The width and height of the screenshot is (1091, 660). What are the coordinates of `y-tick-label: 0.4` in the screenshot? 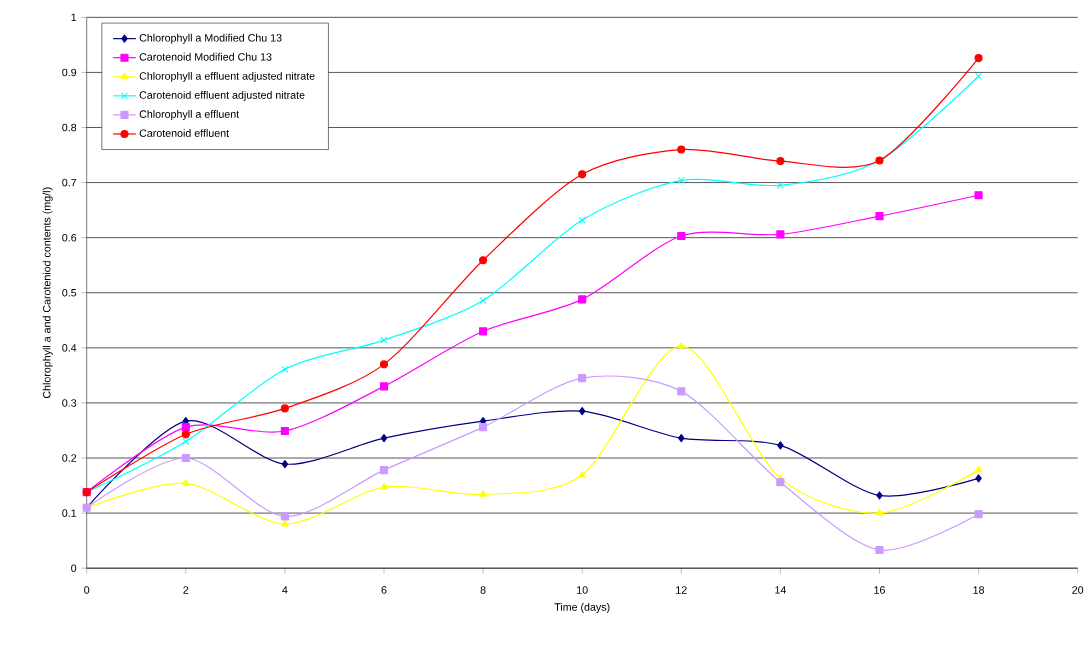 It's located at (69, 347).